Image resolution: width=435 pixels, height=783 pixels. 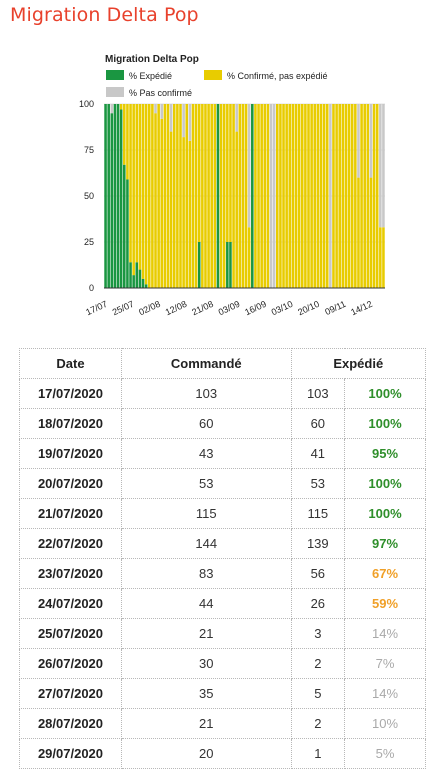 What do you see at coordinates (318, 483) in the screenshot?
I see `shipped-cell: 53` at bounding box center [318, 483].